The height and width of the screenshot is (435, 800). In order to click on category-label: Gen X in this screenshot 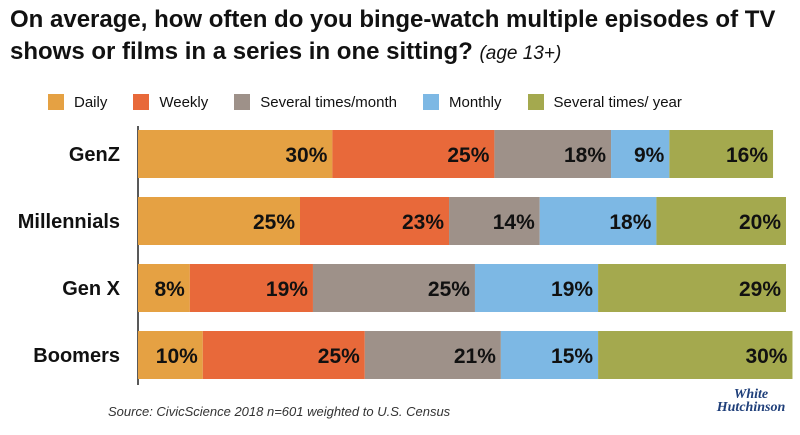, I will do `click(91, 289)`.